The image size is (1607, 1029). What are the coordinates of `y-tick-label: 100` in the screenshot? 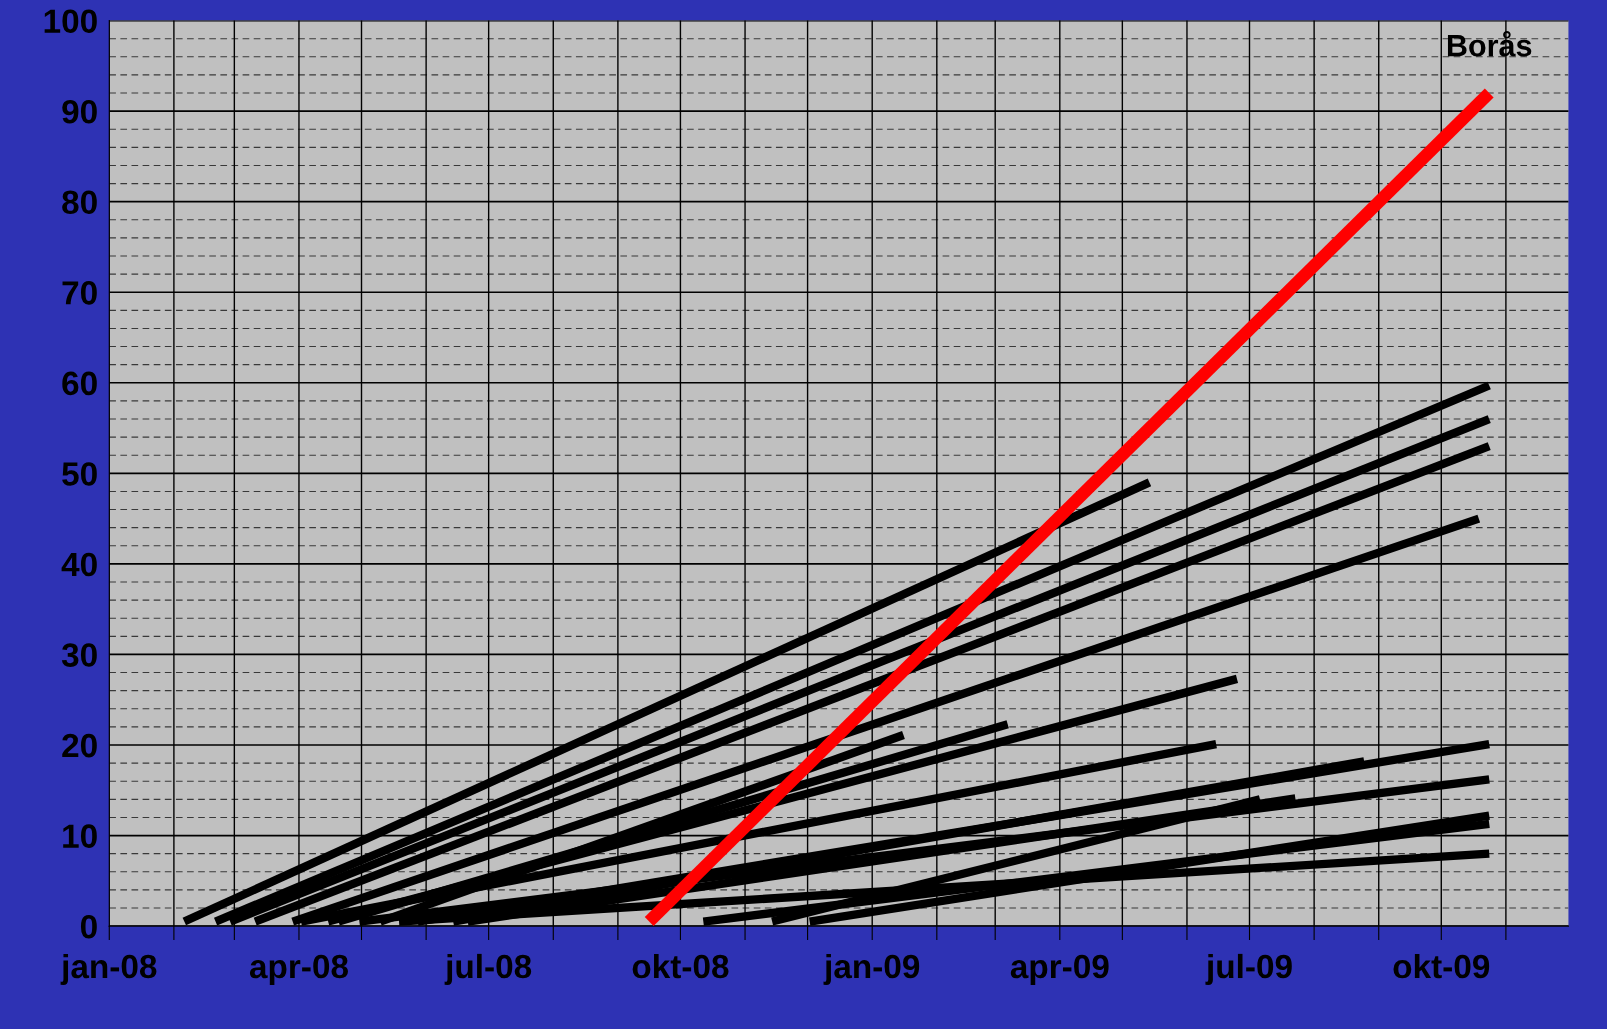 It's located at (70, 21).